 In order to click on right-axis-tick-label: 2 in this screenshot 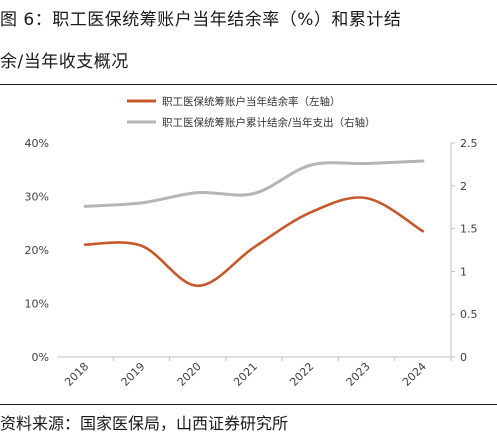, I will do `click(463, 186)`.